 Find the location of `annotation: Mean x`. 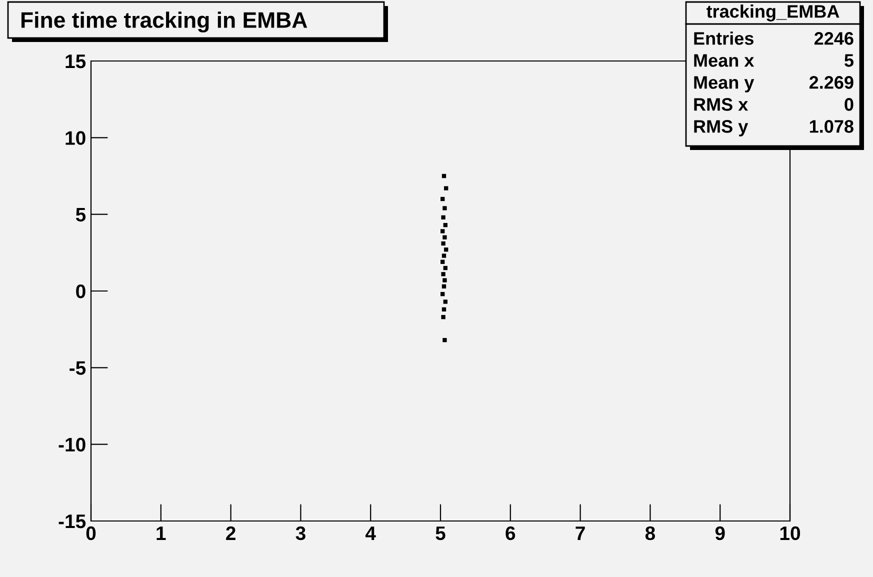

annotation: Mean x is located at coordinates (724, 60).